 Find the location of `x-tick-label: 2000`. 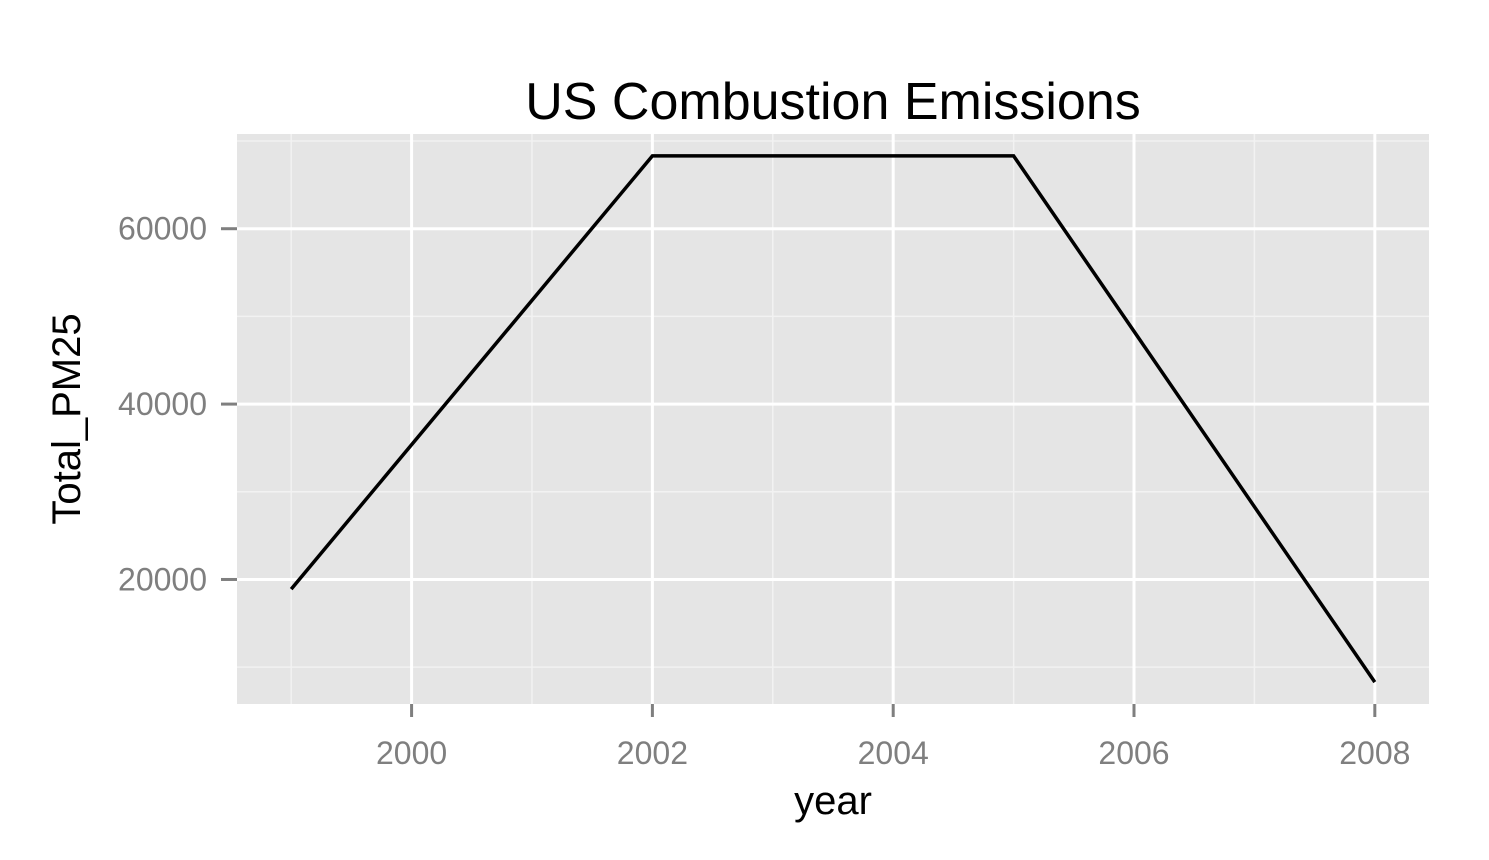

x-tick-label: 2000 is located at coordinates (411, 753).